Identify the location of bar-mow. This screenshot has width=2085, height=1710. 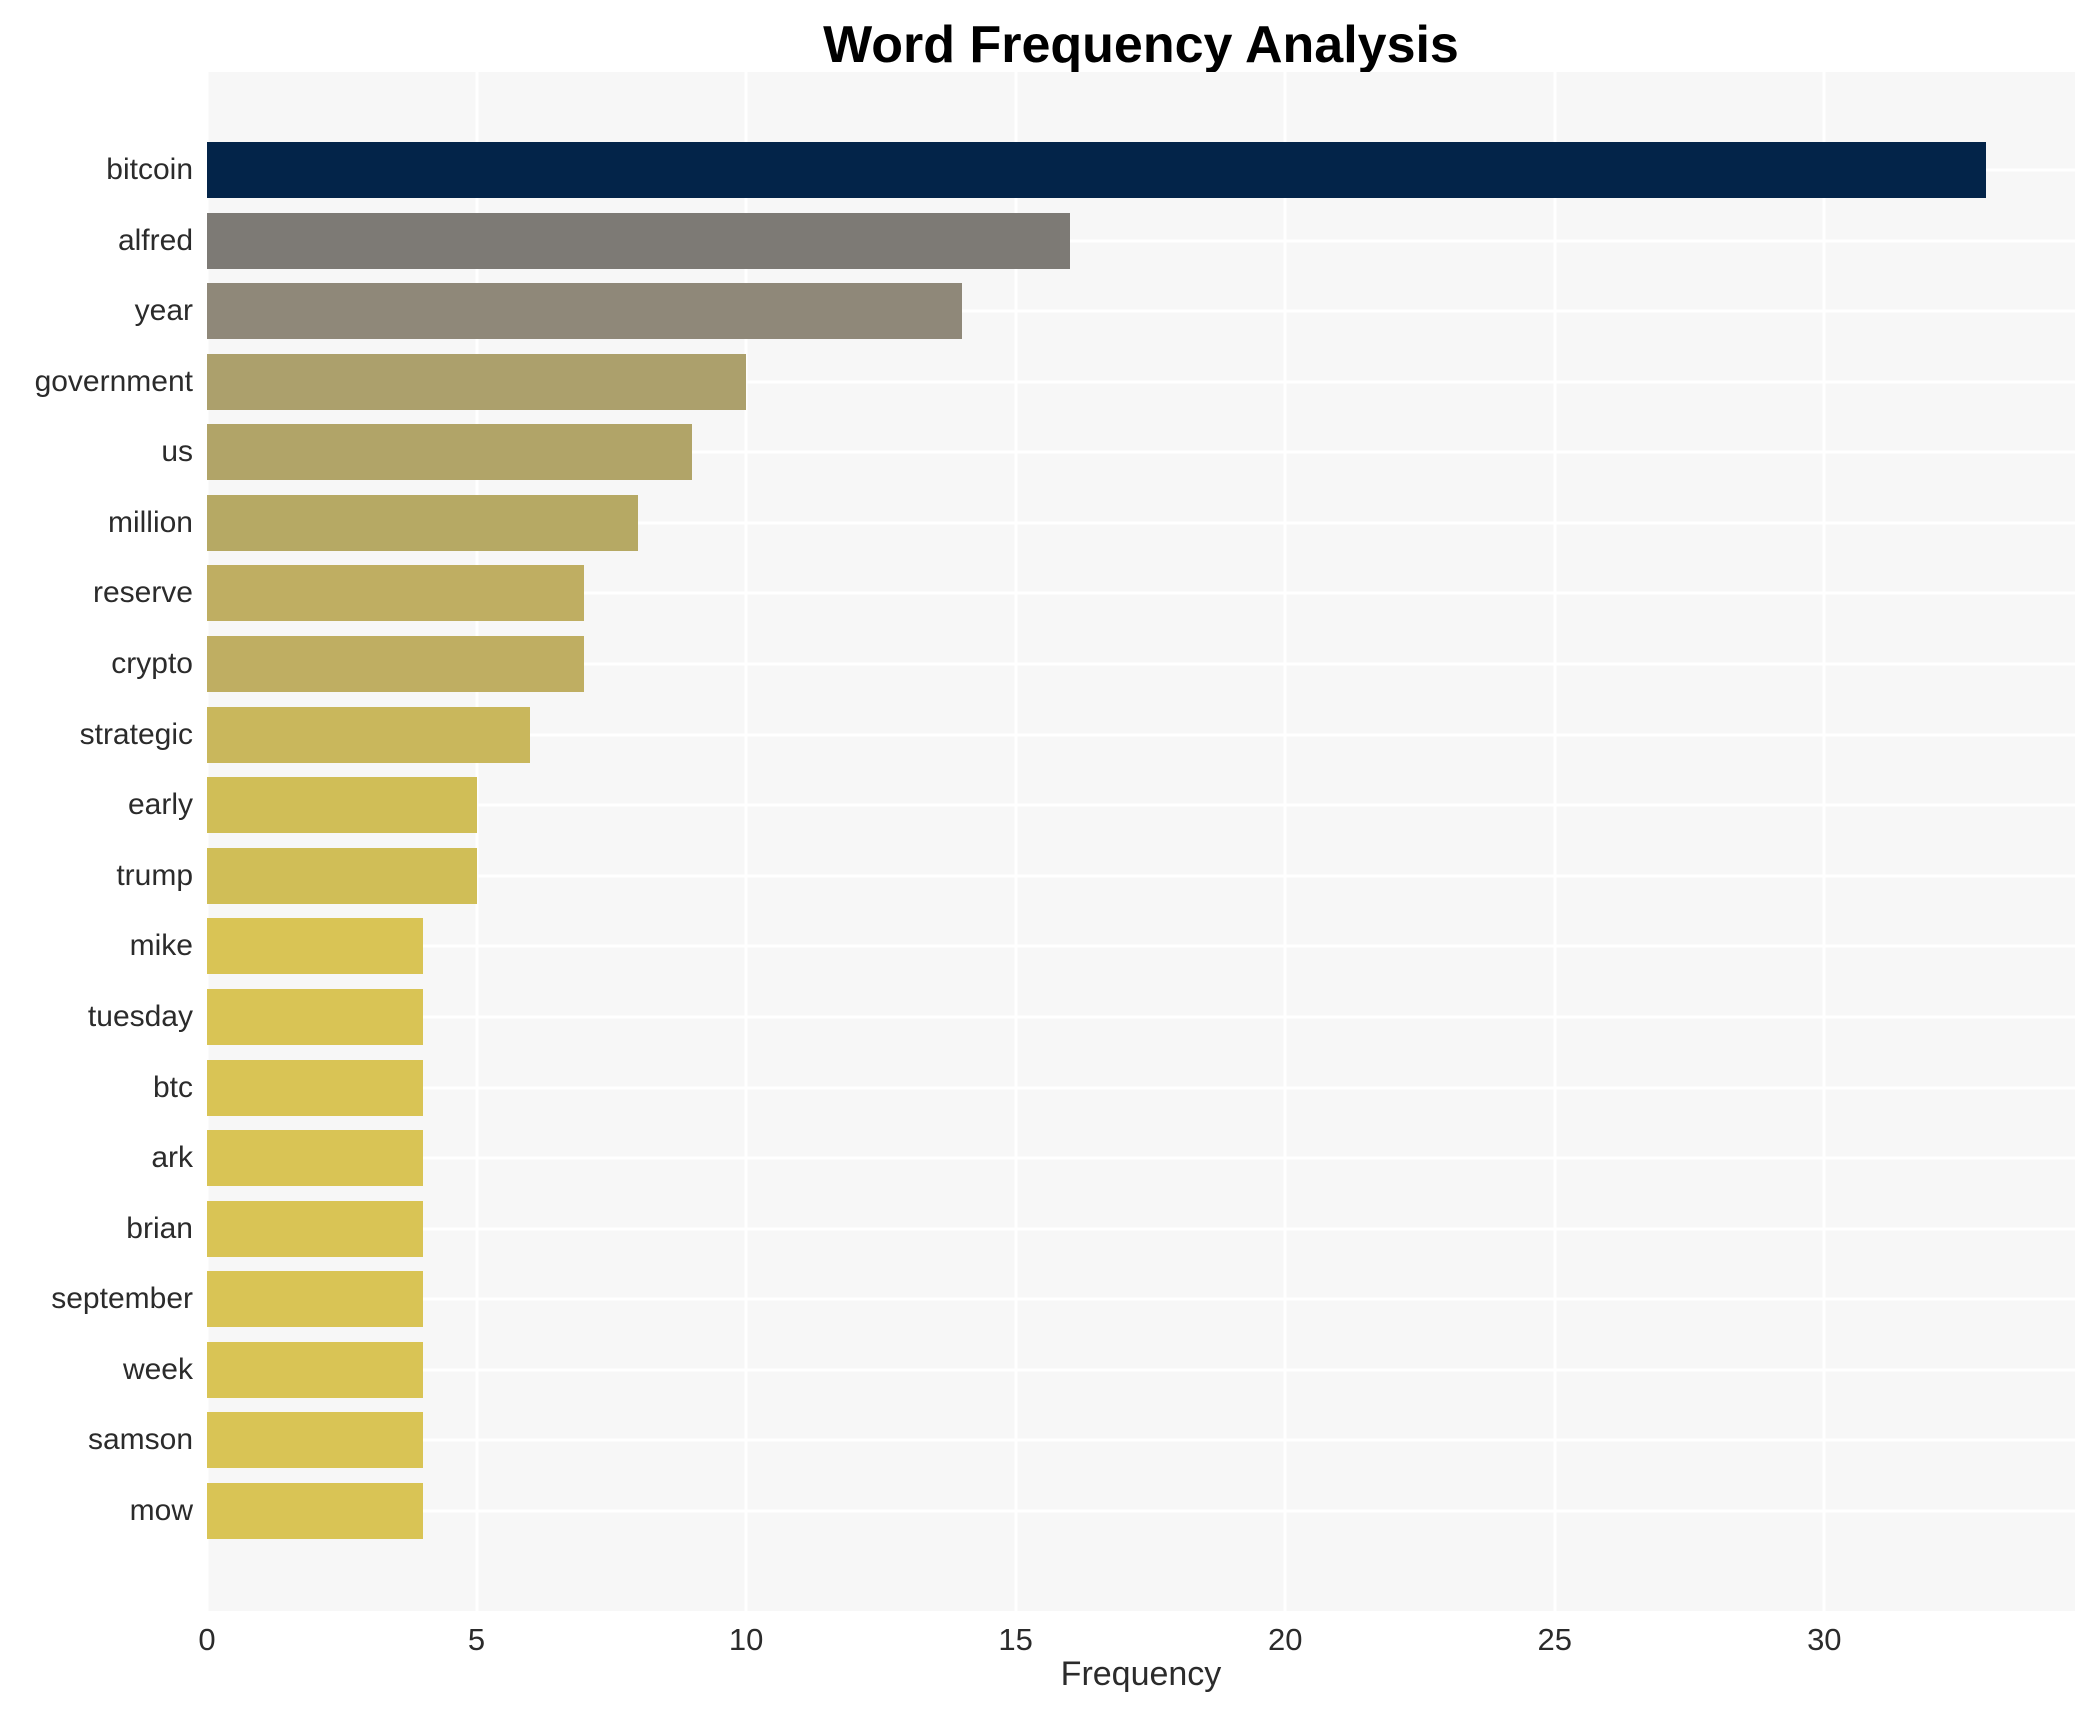
(315, 1511).